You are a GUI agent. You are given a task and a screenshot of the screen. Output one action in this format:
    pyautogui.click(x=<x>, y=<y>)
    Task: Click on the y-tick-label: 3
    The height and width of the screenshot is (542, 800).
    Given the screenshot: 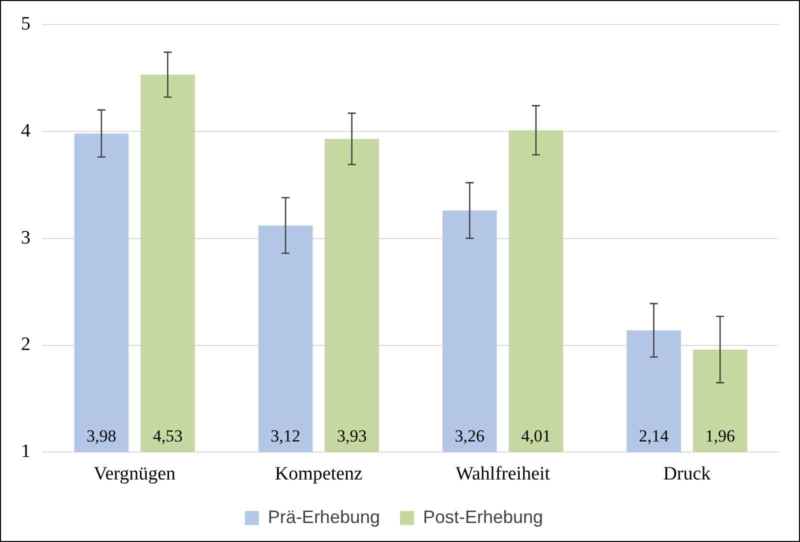 What is the action you would take?
    pyautogui.click(x=25, y=237)
    